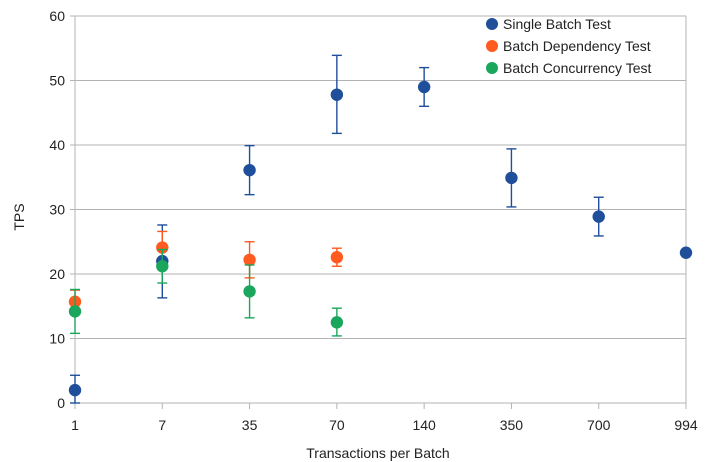 Image resolution: width=711 pixels, height=462 pixels. Describe the element at coordinates (57, 145) in the screenshot. I see `y-tick-label: 40` at that location.